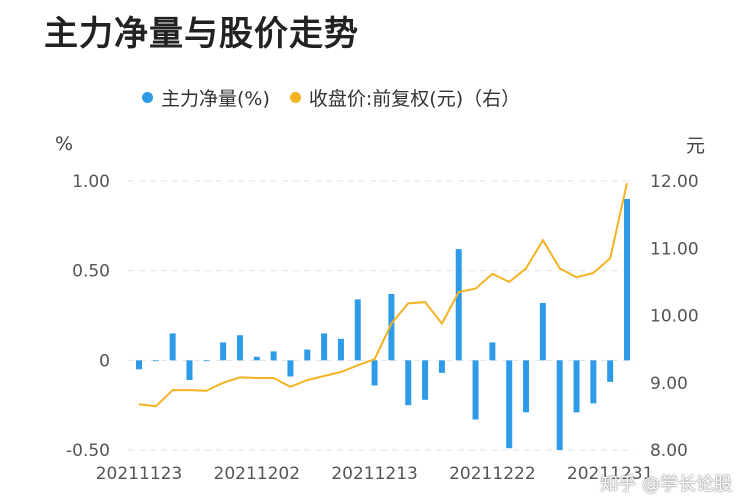  What do you see at coordinates (257, 474) in the screenshot?
I see `x-tick-label: 20211202` at bounding box center [257, 474].